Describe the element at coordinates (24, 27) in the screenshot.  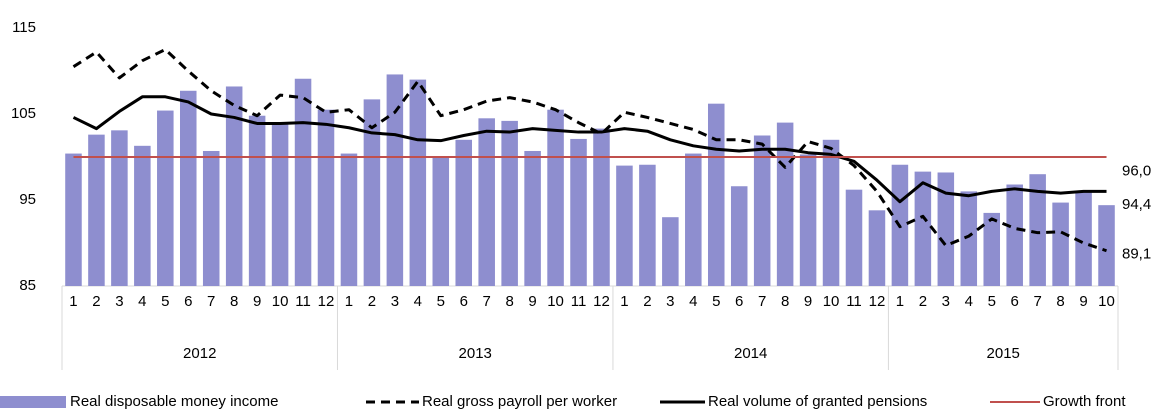
I see `y-tick-label: 115` at that location.